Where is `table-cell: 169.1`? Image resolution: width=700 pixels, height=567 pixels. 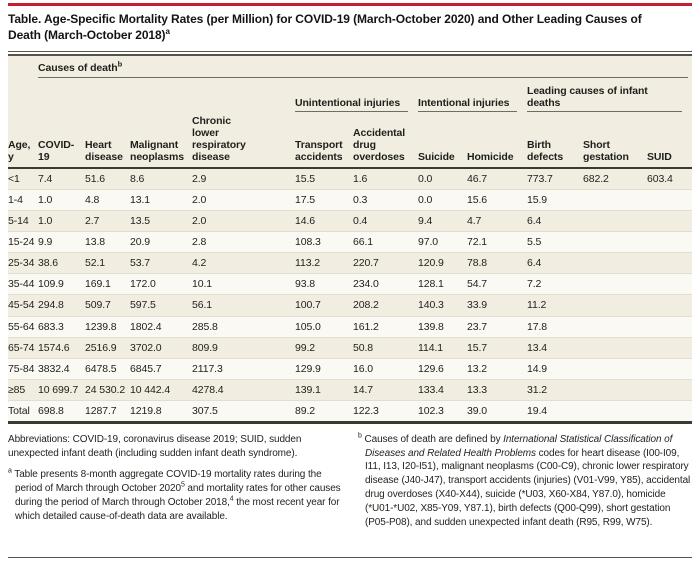 table-cell: 169.1 is located at coordinates (107, 284).